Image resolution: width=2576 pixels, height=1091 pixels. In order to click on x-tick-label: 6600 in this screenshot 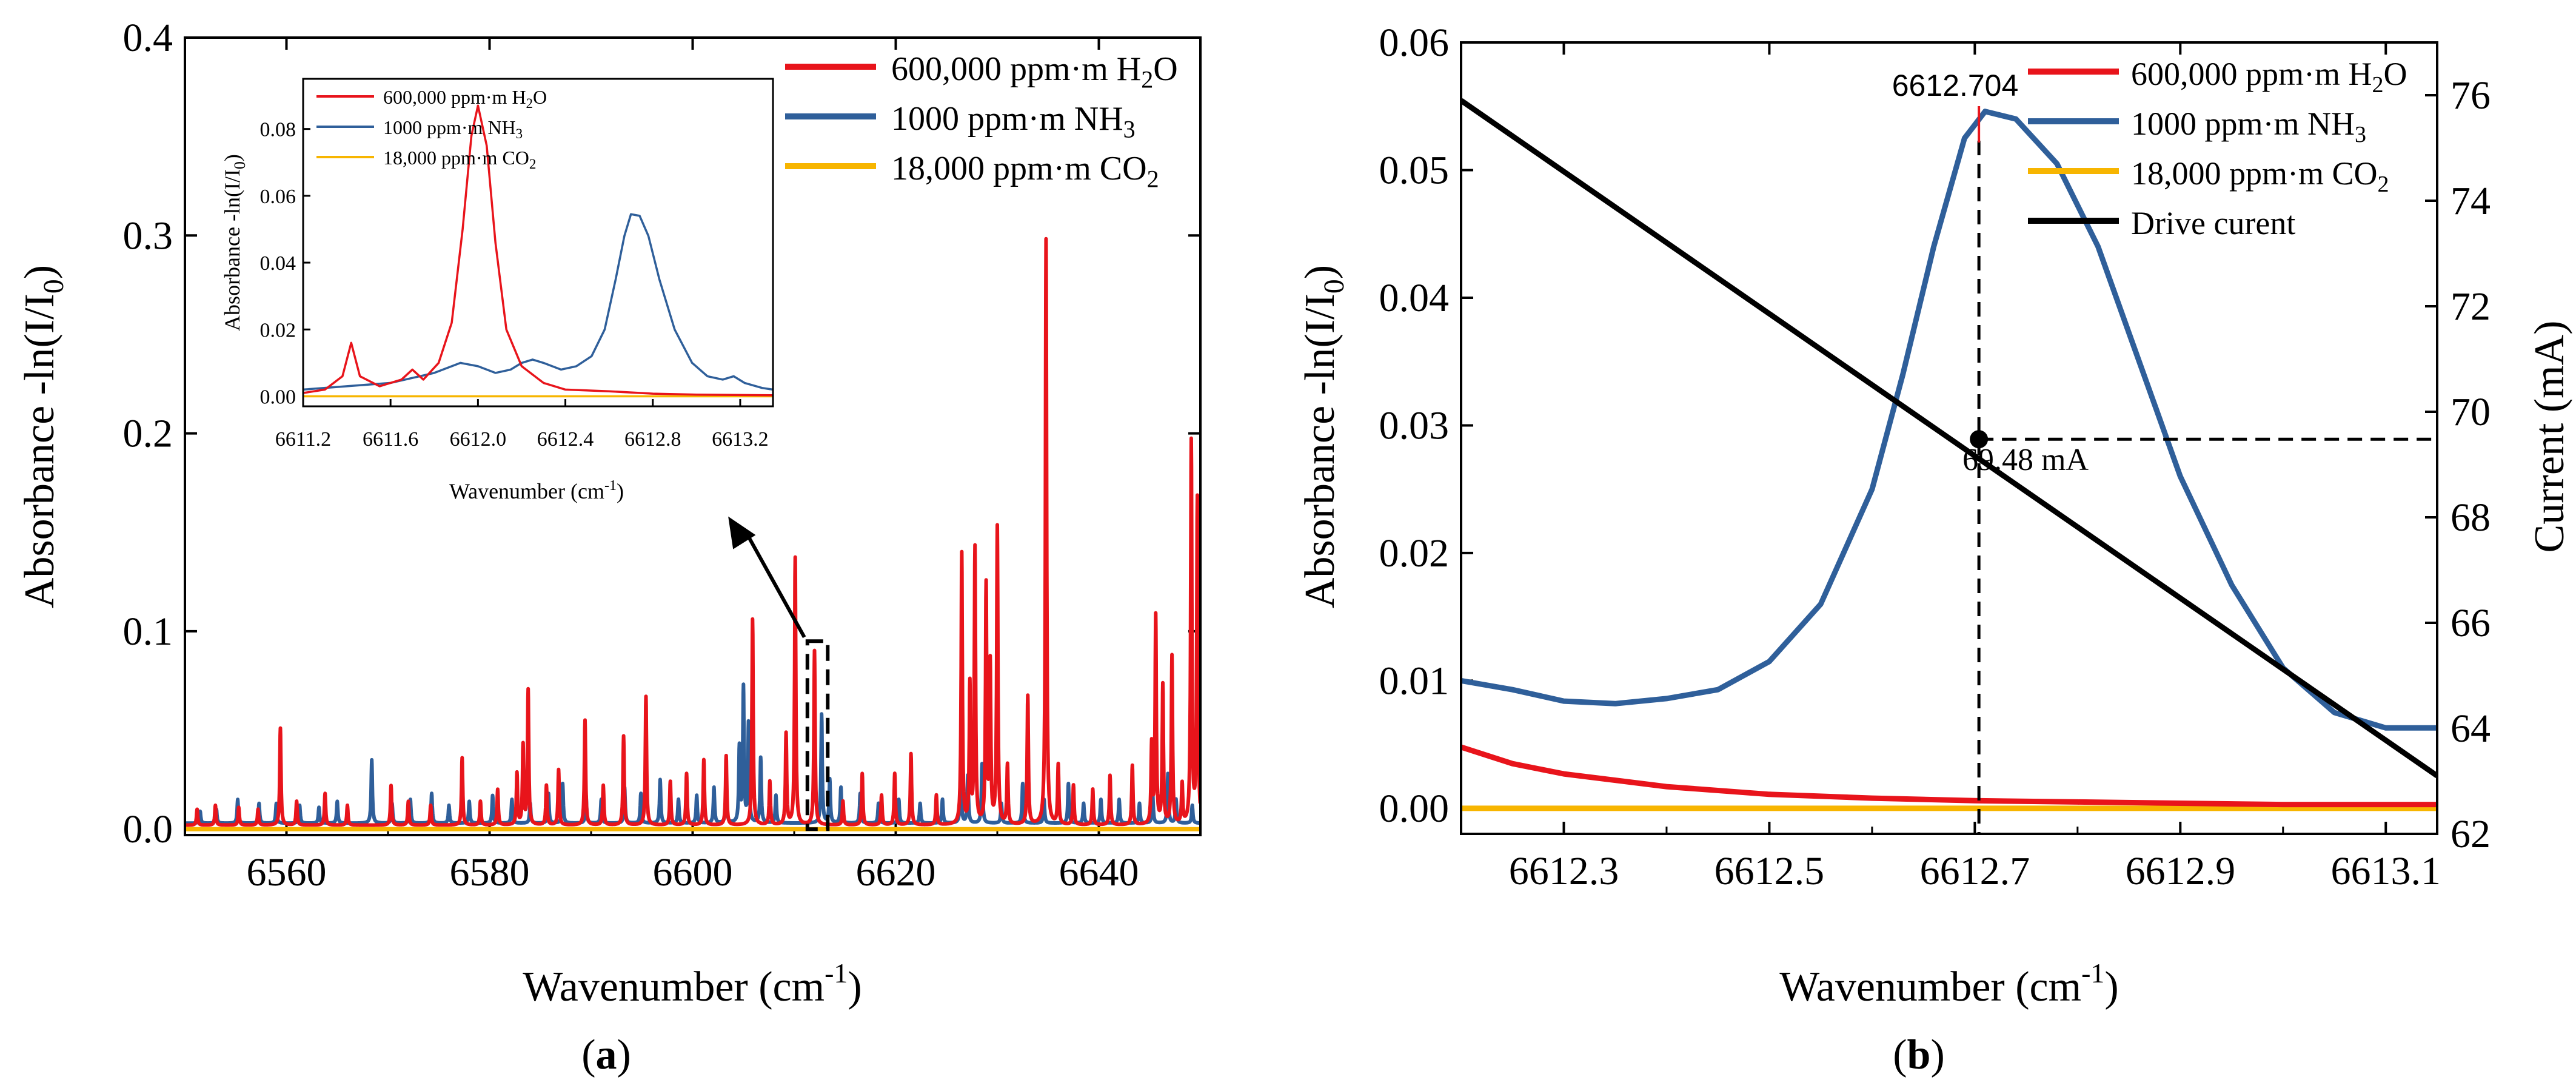, I will do `click(693, 872)`.